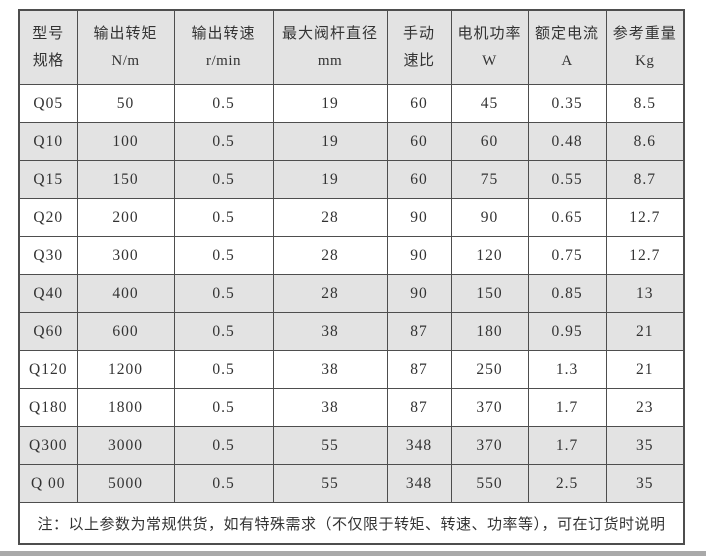  I want to click on cell-output-torque: 1800, so click(125, 407).